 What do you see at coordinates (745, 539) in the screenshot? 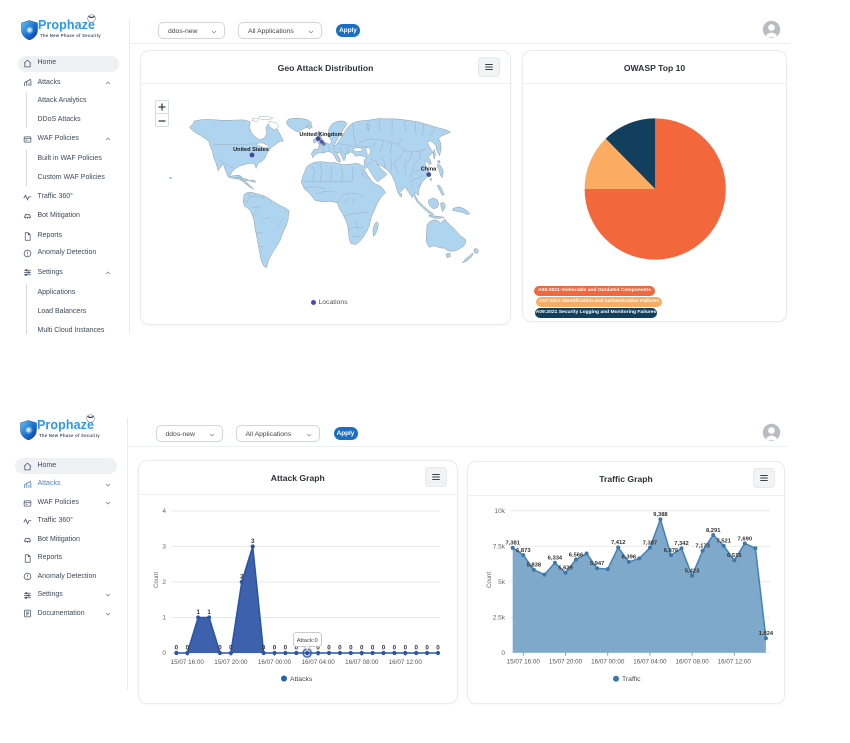
I see `svg-text: 7,690` at bounding box center [745, 539].